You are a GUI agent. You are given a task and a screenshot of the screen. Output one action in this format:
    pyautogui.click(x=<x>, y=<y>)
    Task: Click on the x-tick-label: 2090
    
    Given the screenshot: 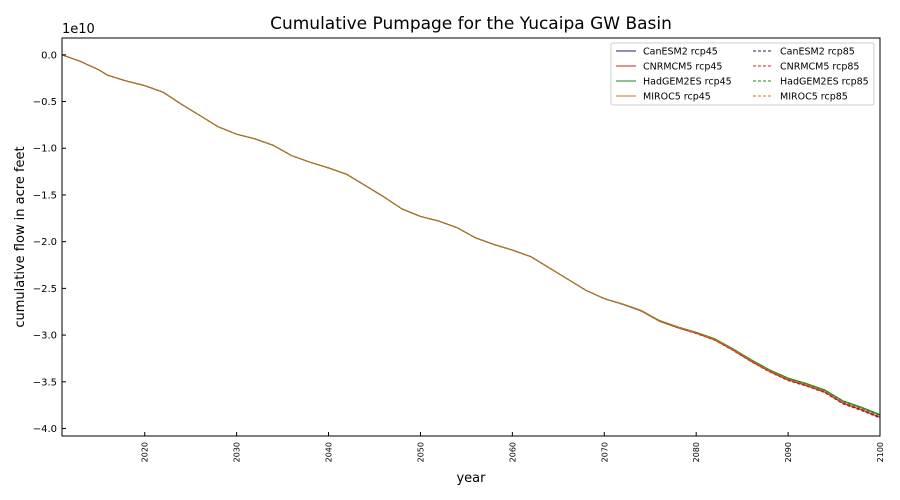 What is the action you would take?
    pyautogui.click(x=788, y=452)
    